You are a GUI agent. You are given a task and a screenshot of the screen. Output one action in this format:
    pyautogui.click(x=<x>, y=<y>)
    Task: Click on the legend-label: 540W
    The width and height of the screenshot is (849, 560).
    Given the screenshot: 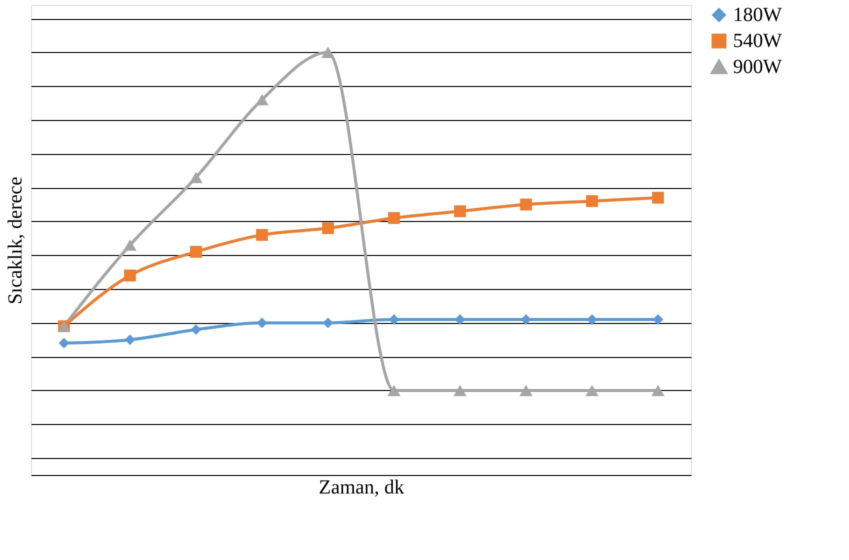 What is the action you would take?
    pyautogui.click(x=757, y=41)
    